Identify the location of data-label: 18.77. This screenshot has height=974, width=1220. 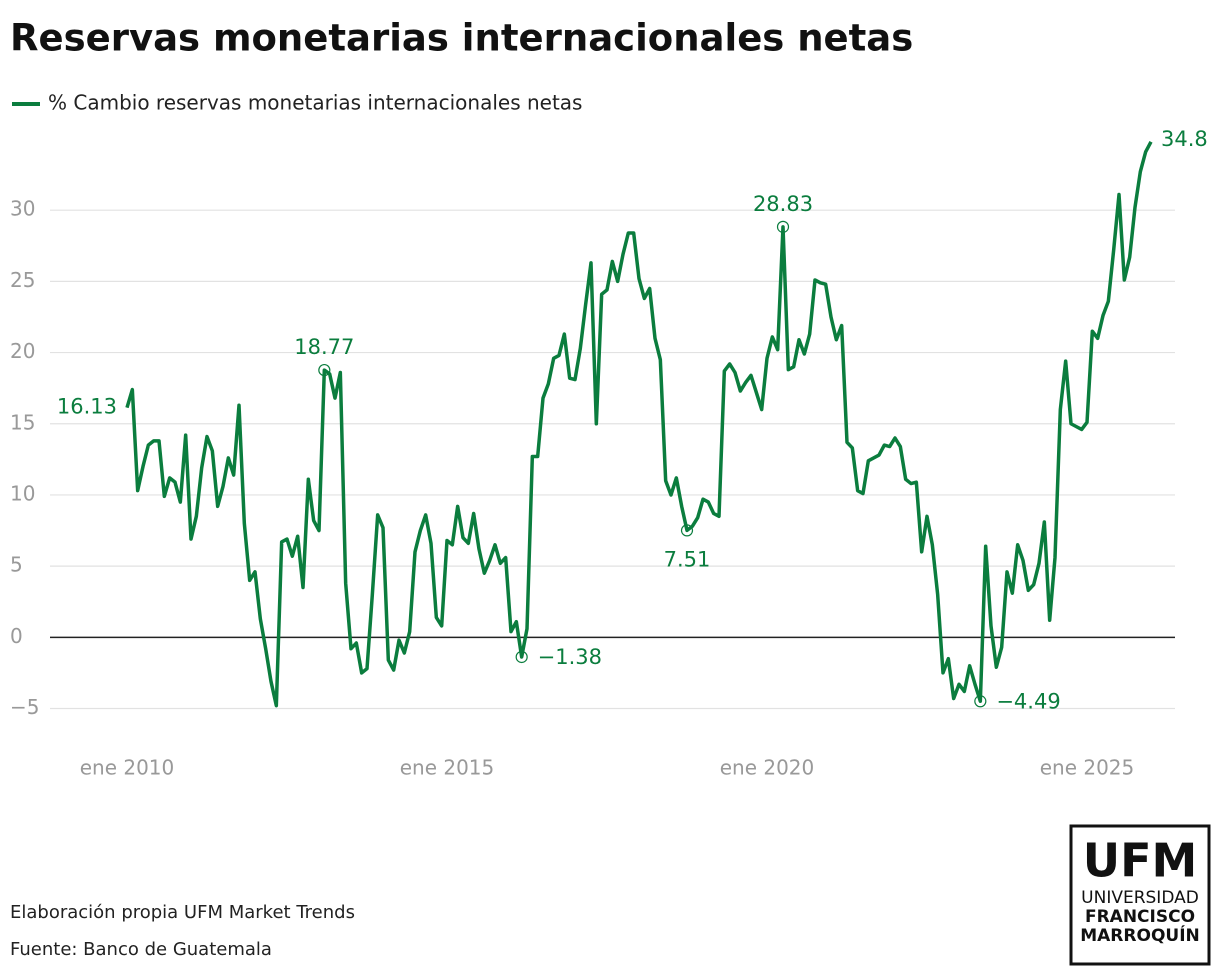
(324, 347).